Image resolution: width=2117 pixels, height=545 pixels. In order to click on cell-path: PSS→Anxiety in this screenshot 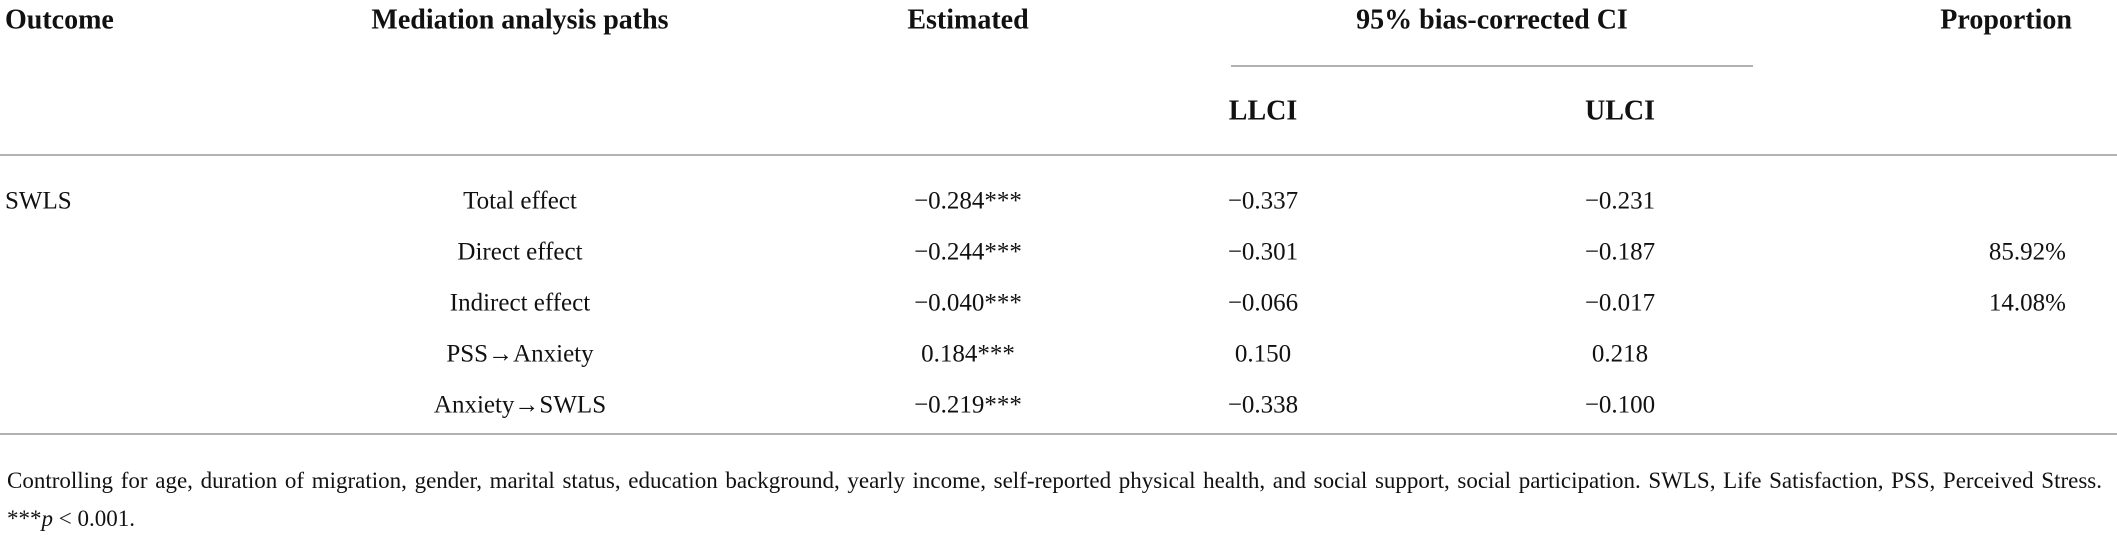, I will do `click(520, 354)`.